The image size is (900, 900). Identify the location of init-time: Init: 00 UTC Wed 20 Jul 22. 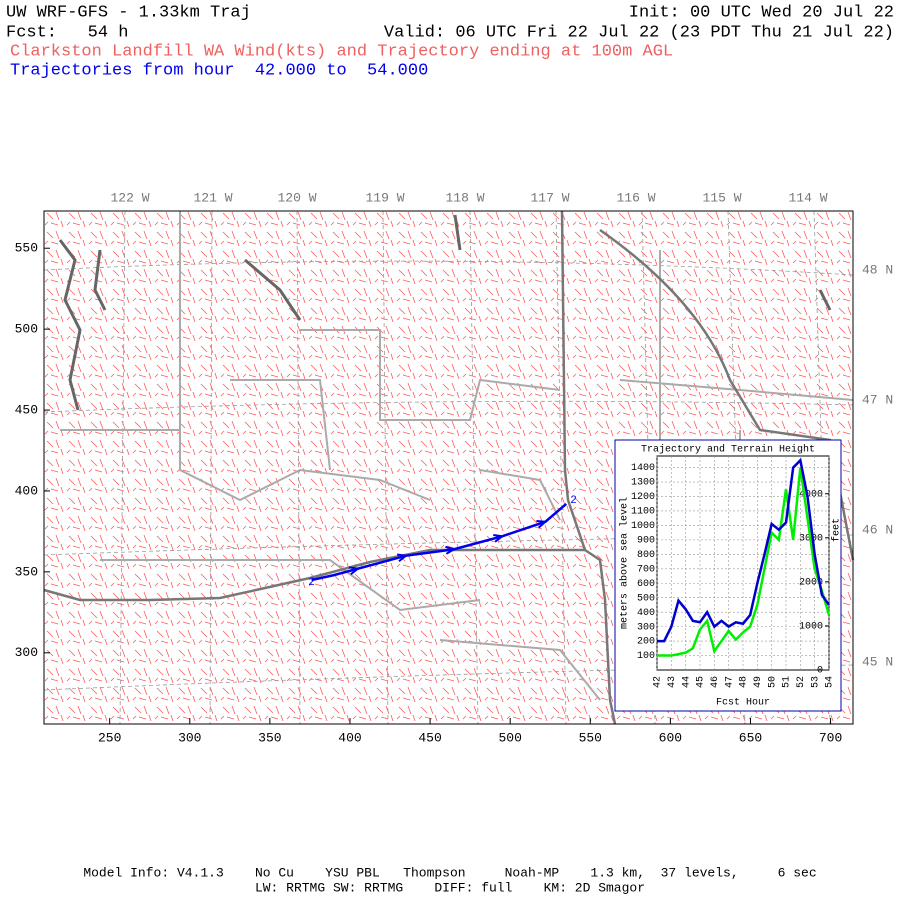
(761, 12).